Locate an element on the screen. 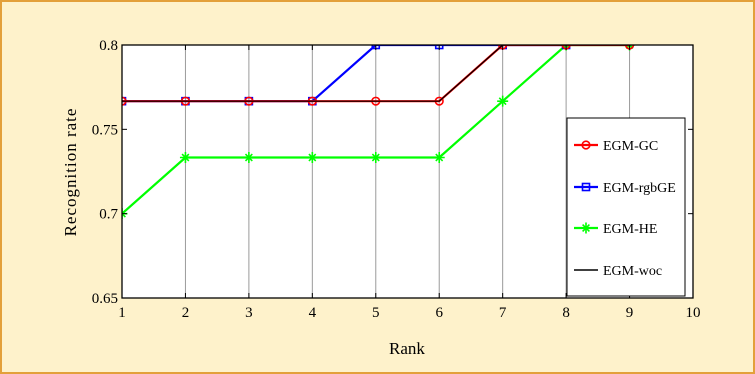 Image resolution: width=755 pixels, height=374 pixels. x-tick-label: 8 is located at coordinates (566, 313).